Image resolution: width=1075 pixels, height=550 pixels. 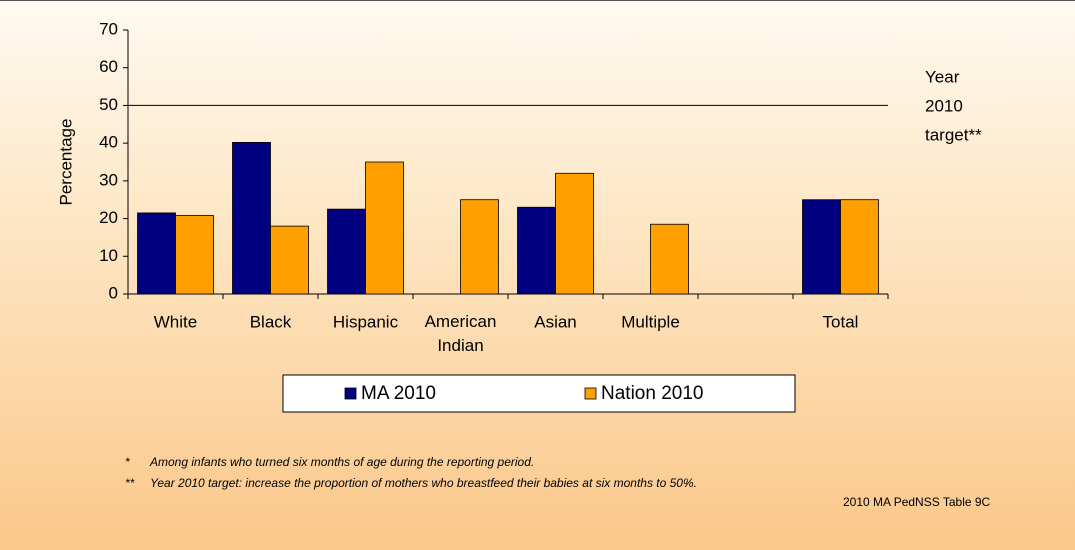 What do you see at coordinates (555, 321) in the screenshot?
I see `x-tick-label: Asian` at bounding box center [555, 321].